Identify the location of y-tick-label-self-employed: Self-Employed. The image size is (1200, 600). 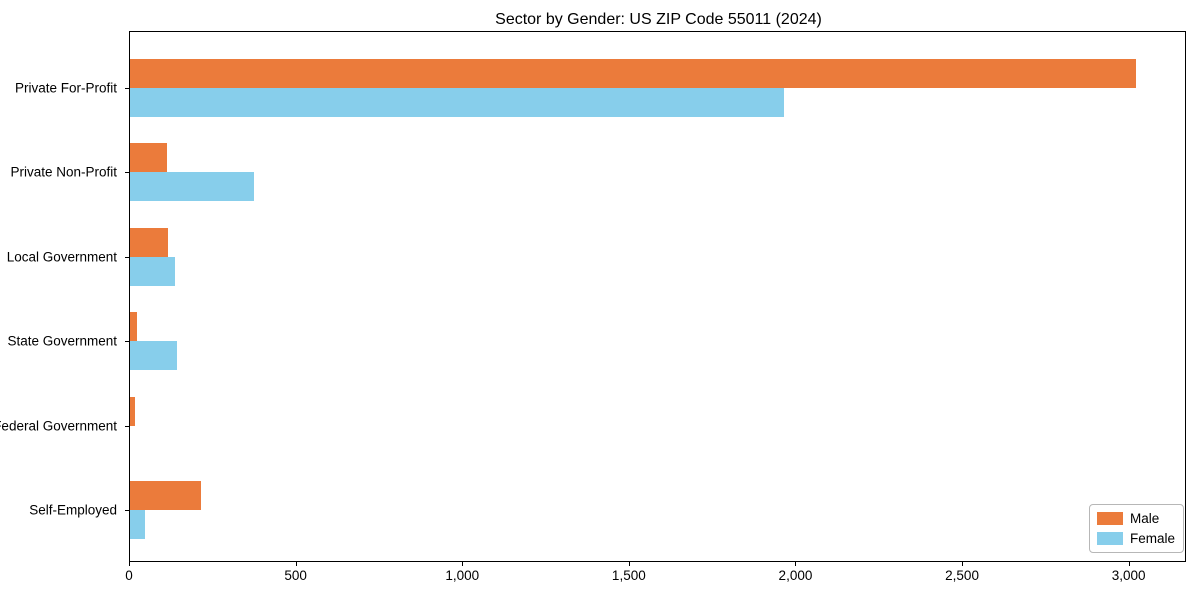
(73, 510).